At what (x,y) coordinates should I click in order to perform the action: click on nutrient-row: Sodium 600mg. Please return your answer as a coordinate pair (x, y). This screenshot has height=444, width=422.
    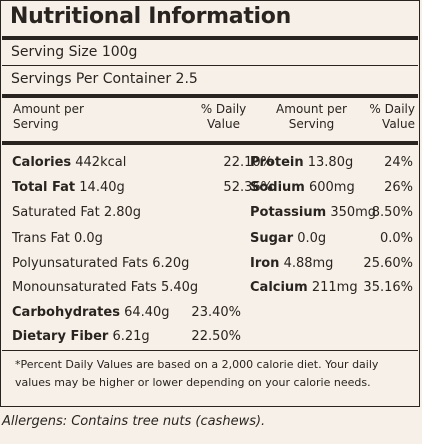
    Looking at the image, I should click on (302, 188).